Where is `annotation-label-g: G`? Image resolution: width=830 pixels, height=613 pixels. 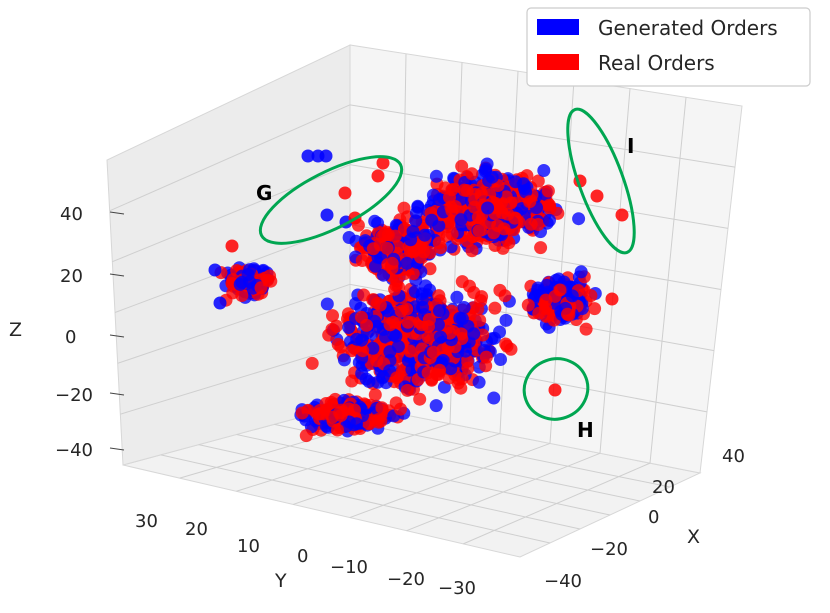
annotation-label-g: G is located at coordinates (264, 193).